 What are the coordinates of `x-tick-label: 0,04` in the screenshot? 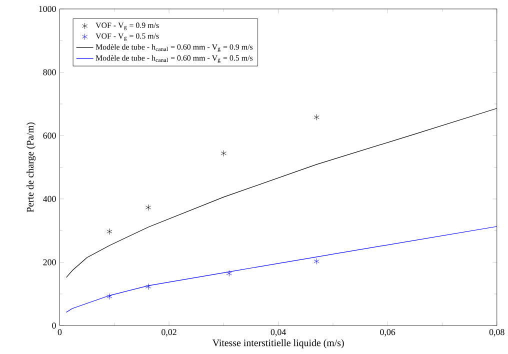 It's located at (278, 332).